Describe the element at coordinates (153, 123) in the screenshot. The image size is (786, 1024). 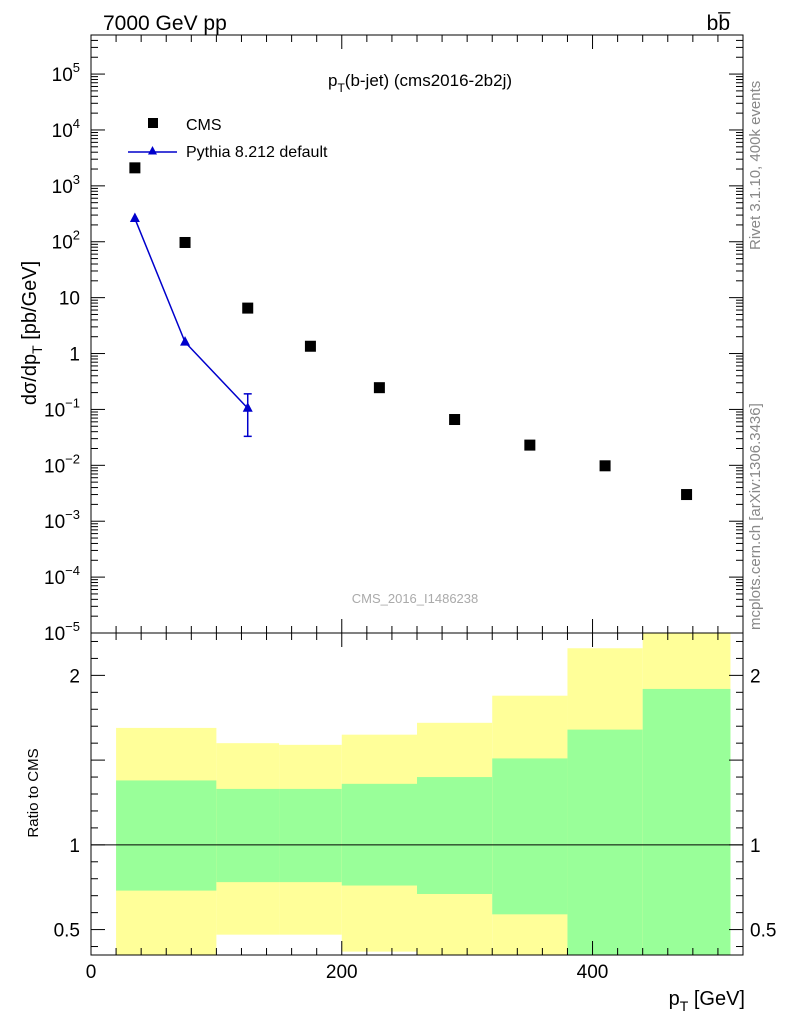
I see `legend-cms-marker` at that location.